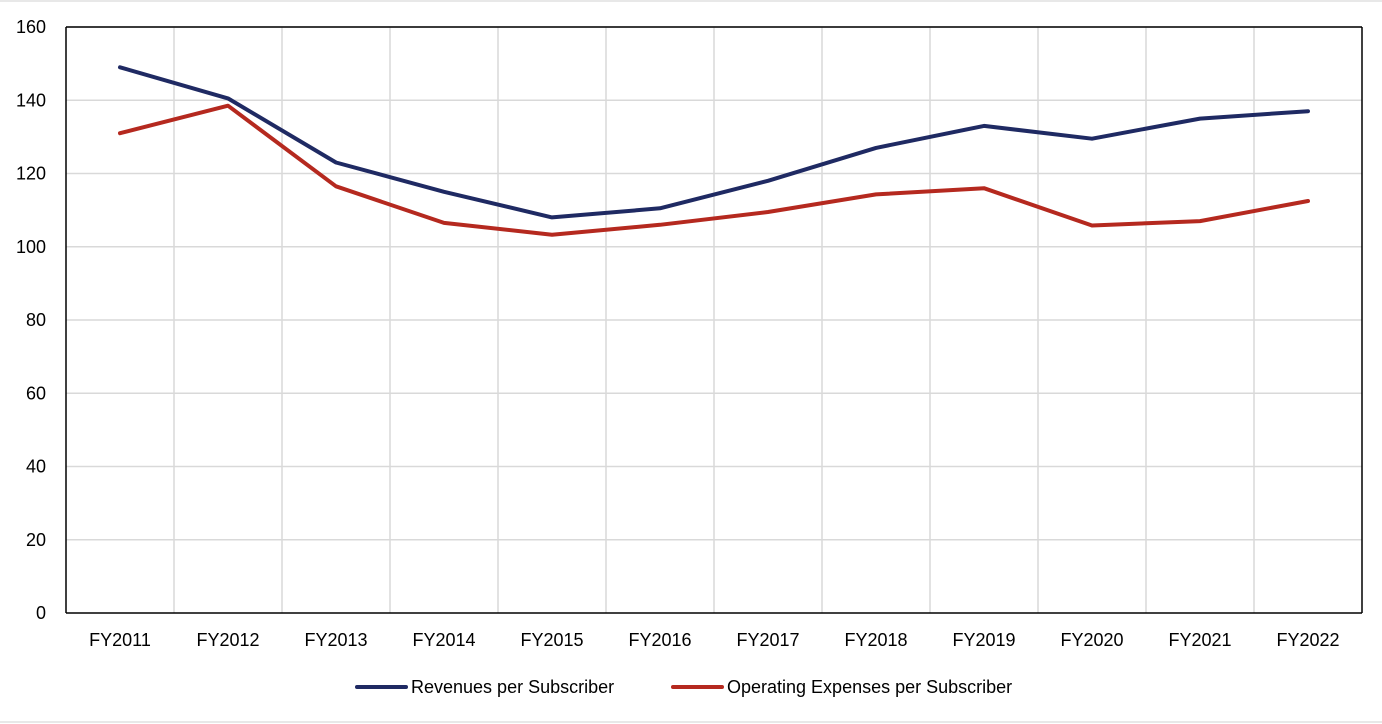  What do you see at coordinates (41, 613) in the screenshot?
I see `y-tick-label: 0` at bounding box center [41, 613].